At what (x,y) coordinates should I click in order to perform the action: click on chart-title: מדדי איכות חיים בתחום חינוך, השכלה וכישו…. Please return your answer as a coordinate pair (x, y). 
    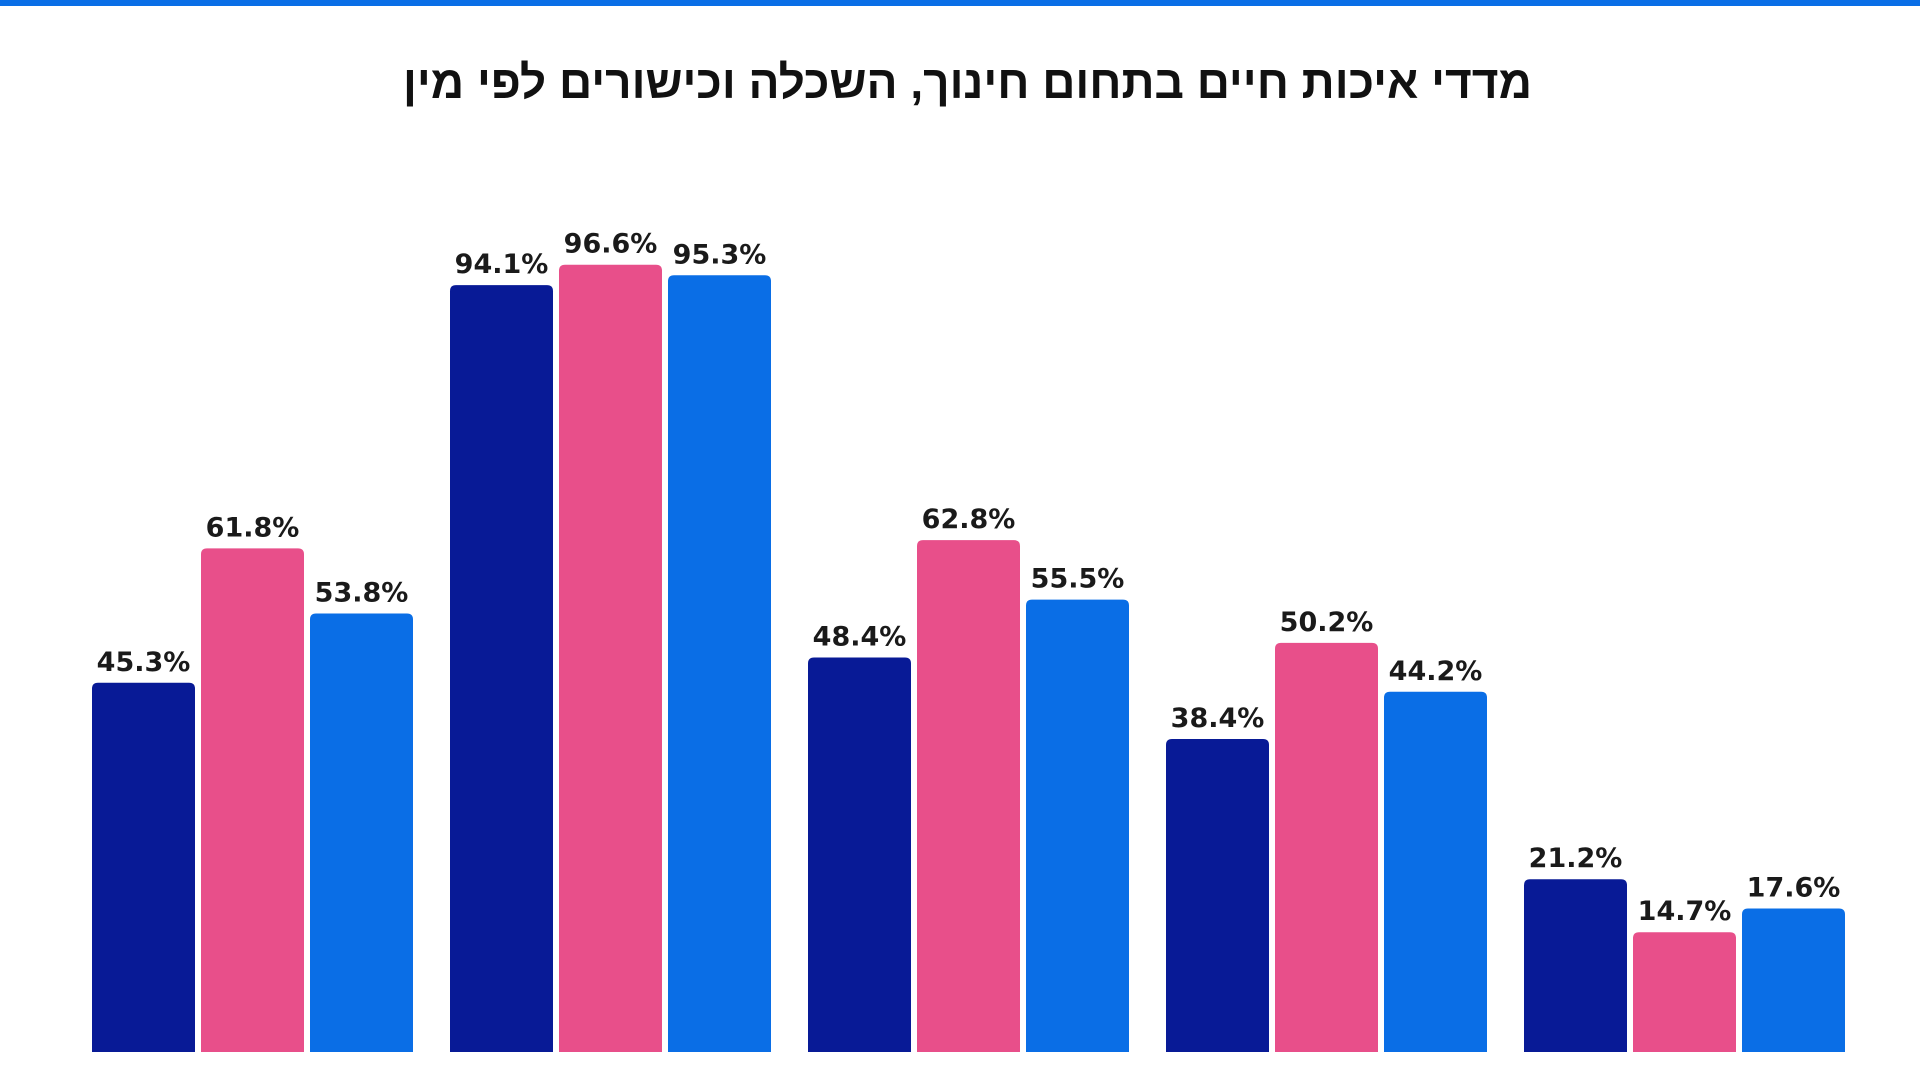
    Looking at the image, I should click on (967, 82).